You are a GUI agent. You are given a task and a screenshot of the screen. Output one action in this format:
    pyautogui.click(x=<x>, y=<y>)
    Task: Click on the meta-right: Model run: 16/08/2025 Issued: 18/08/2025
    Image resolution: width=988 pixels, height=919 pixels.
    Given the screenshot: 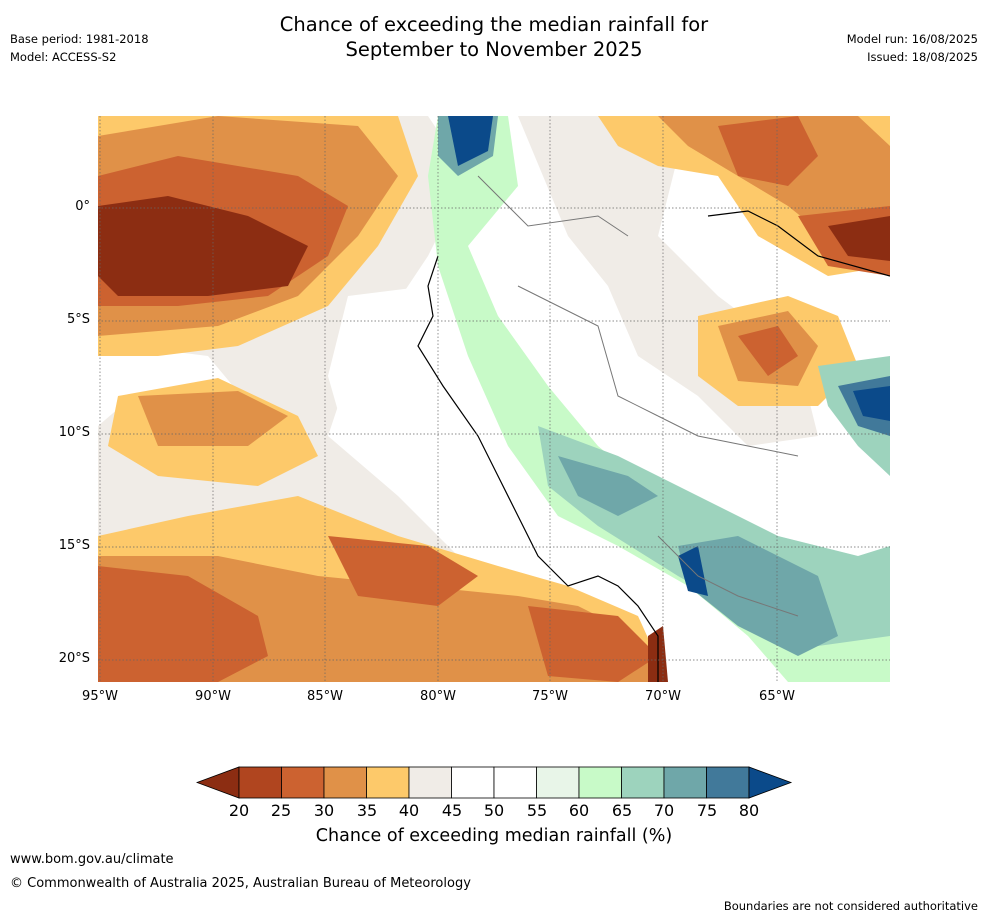 What is the action you would take?
    pyautogui.click(x=912, y=48)
    